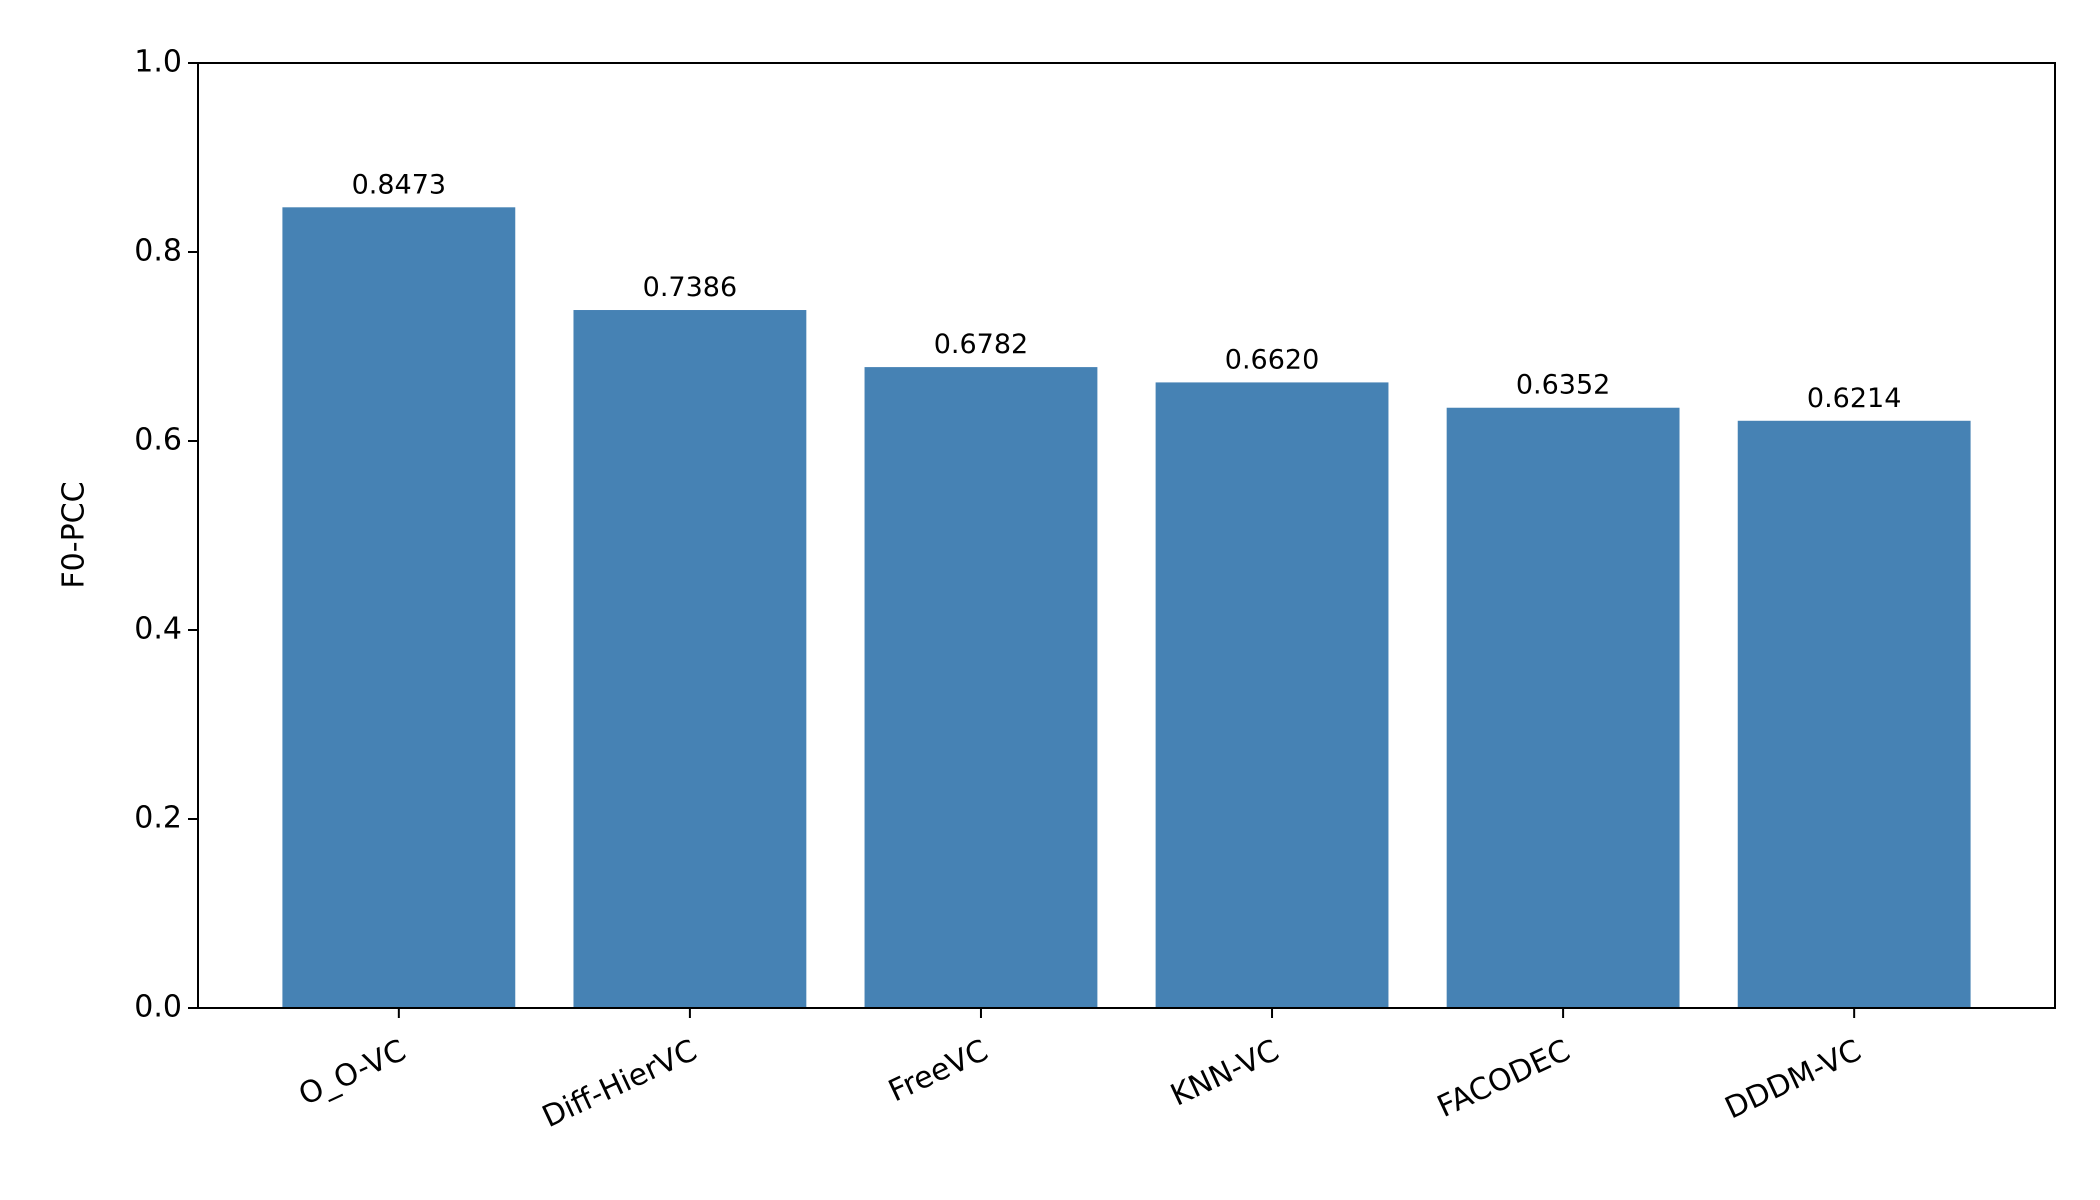 This screenshot has height=1200, width=2100. What do you see at coordinates (158, 251) in the screenshot?
I see `y-tick-label: 0.8` at bounding box center [158, 251].